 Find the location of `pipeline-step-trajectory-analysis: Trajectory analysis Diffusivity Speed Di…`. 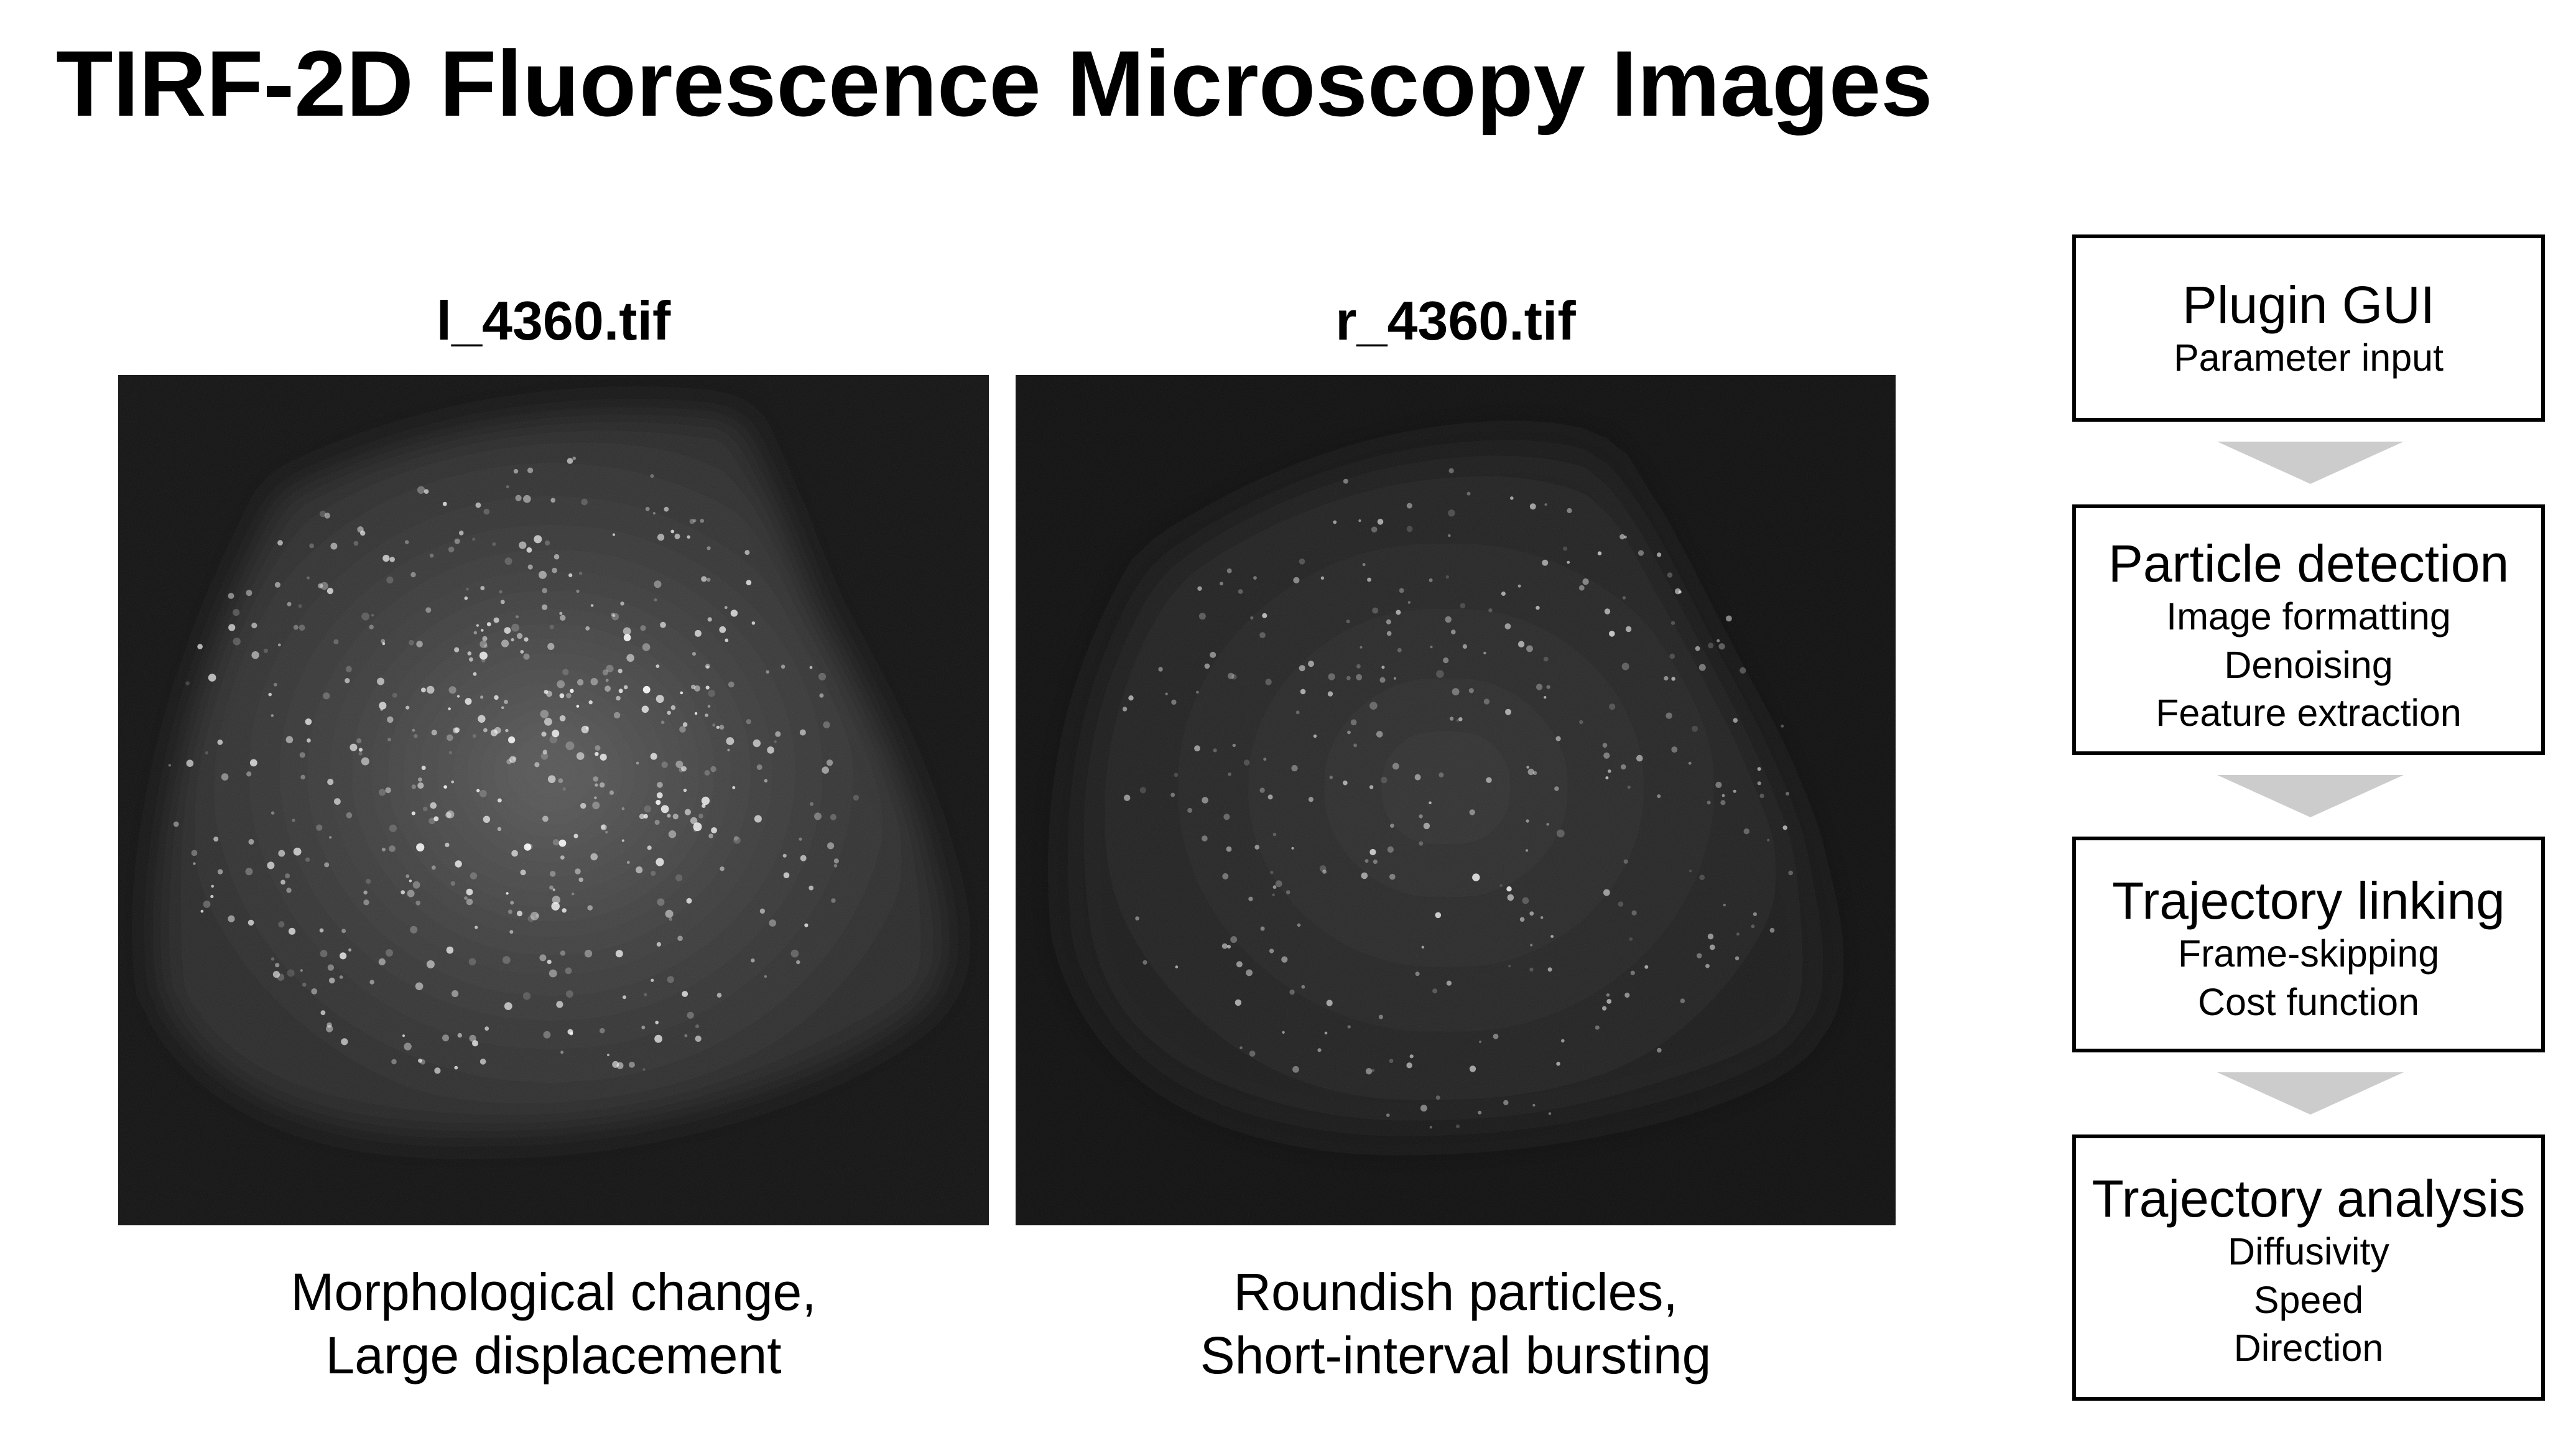

pipeline-step-trajectory-analysis: Trajectory analysis Diffusivity Speed Di… is located at coordinates (2309, 1267).